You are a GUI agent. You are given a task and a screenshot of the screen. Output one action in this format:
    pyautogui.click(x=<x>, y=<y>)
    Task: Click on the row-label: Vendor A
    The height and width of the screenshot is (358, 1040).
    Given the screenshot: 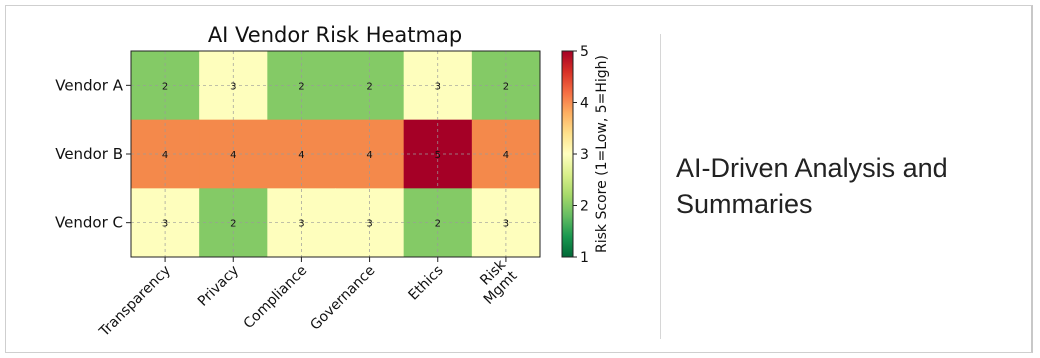 What is the action you would take?
    pyautogui.click(x=89, y=85)
    